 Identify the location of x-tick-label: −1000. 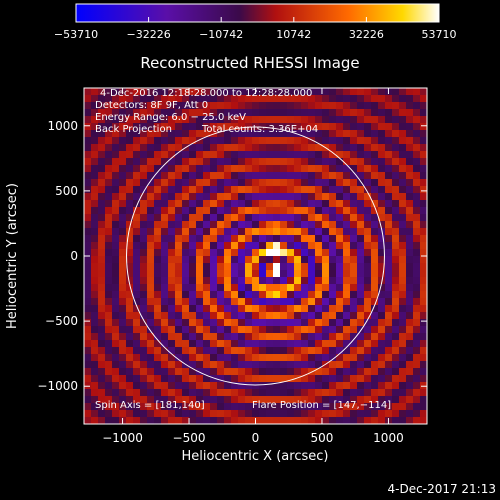
(122, 438).